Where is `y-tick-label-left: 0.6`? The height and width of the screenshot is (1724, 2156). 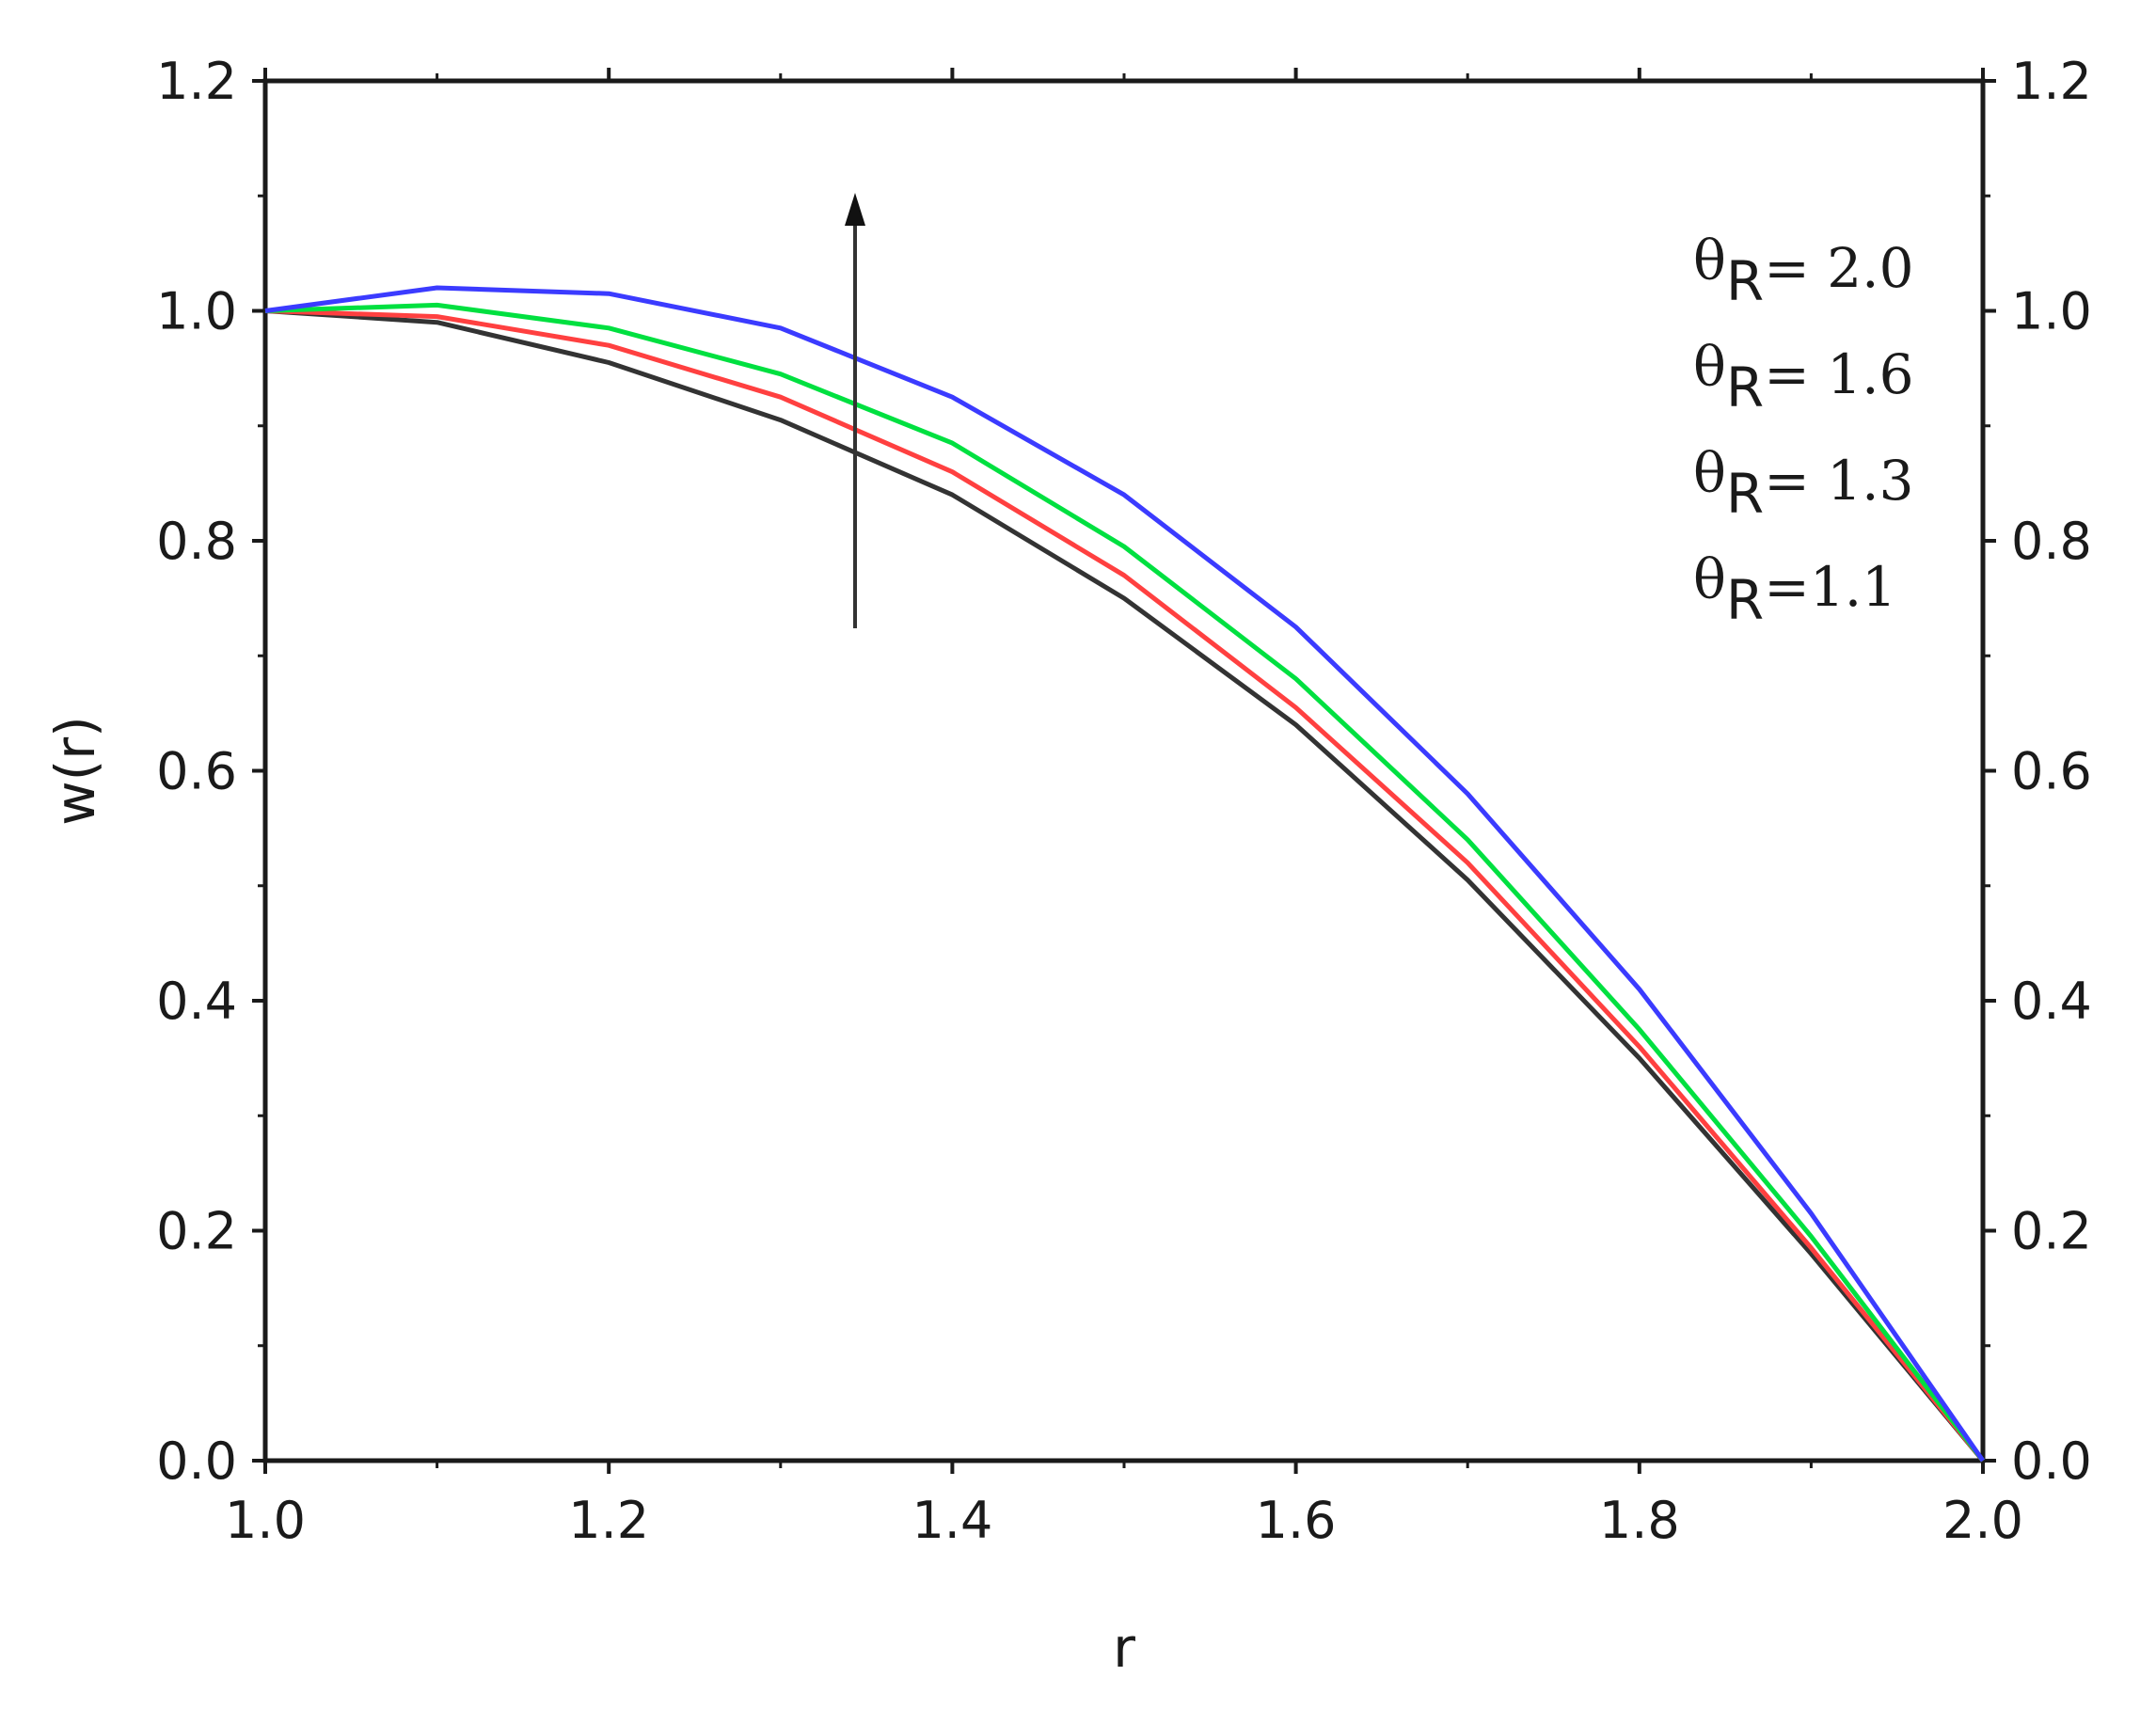 y-tick-label-left: 0.6 is located at coordinates (196, 771).